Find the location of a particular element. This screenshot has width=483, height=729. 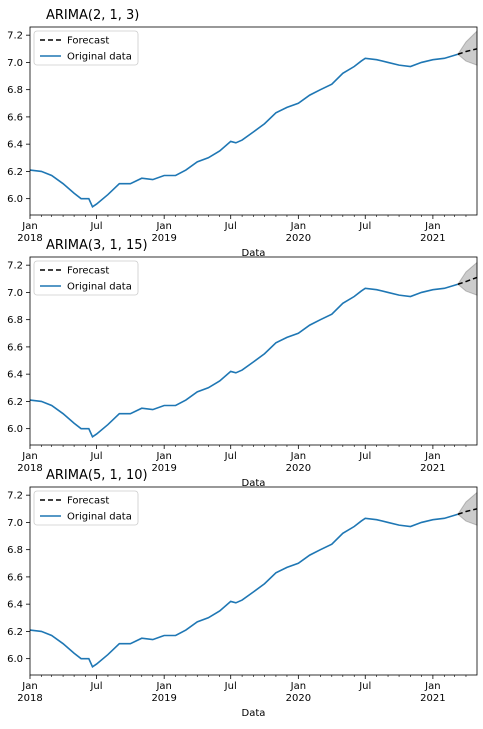

chart-title: ARIMA(3, 1, 15) is located at coordinates (97, 245).